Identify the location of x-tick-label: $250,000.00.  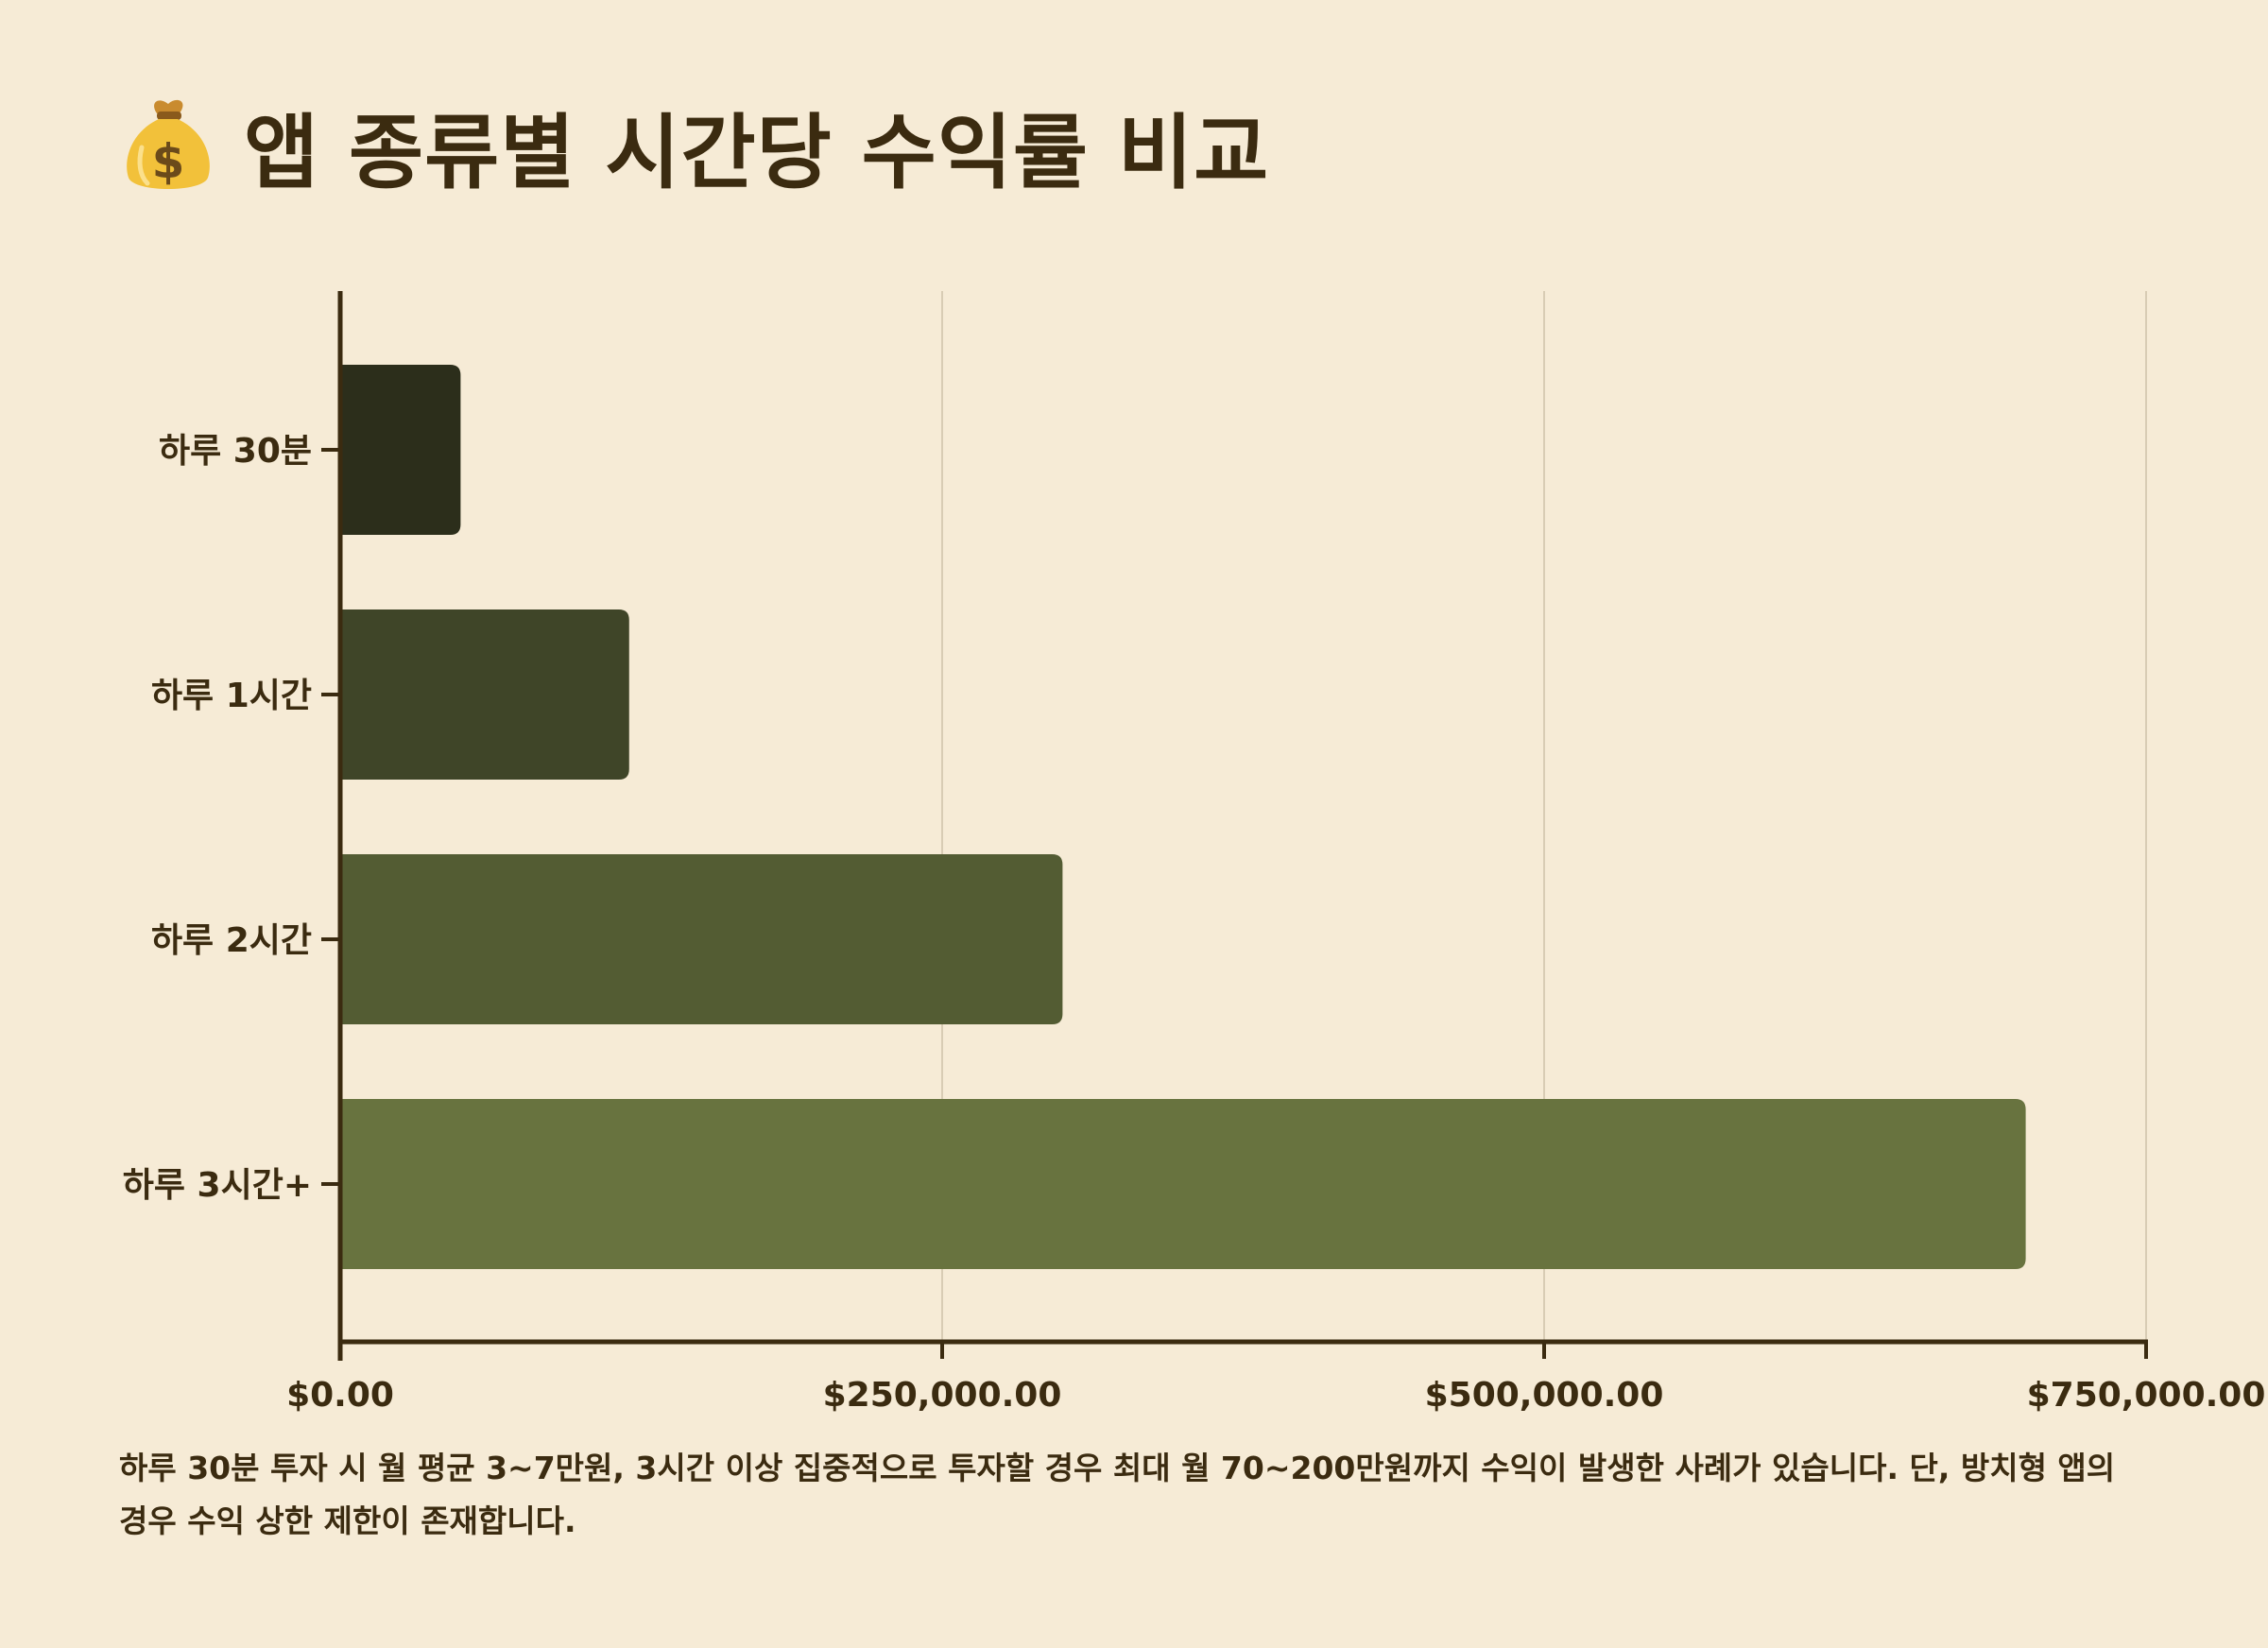
(942, 1395).